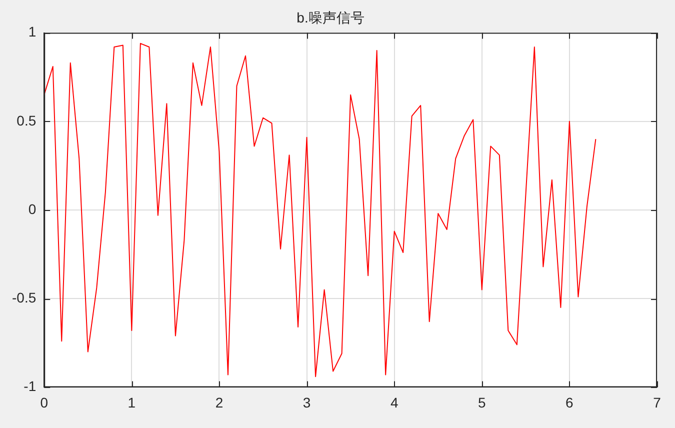 This screenshot has width=675, height=428. What do you see at coordinates (26, 120) in the screenshot?
I see `y-tick-label: 0.5` at bounding box center [26, 120].